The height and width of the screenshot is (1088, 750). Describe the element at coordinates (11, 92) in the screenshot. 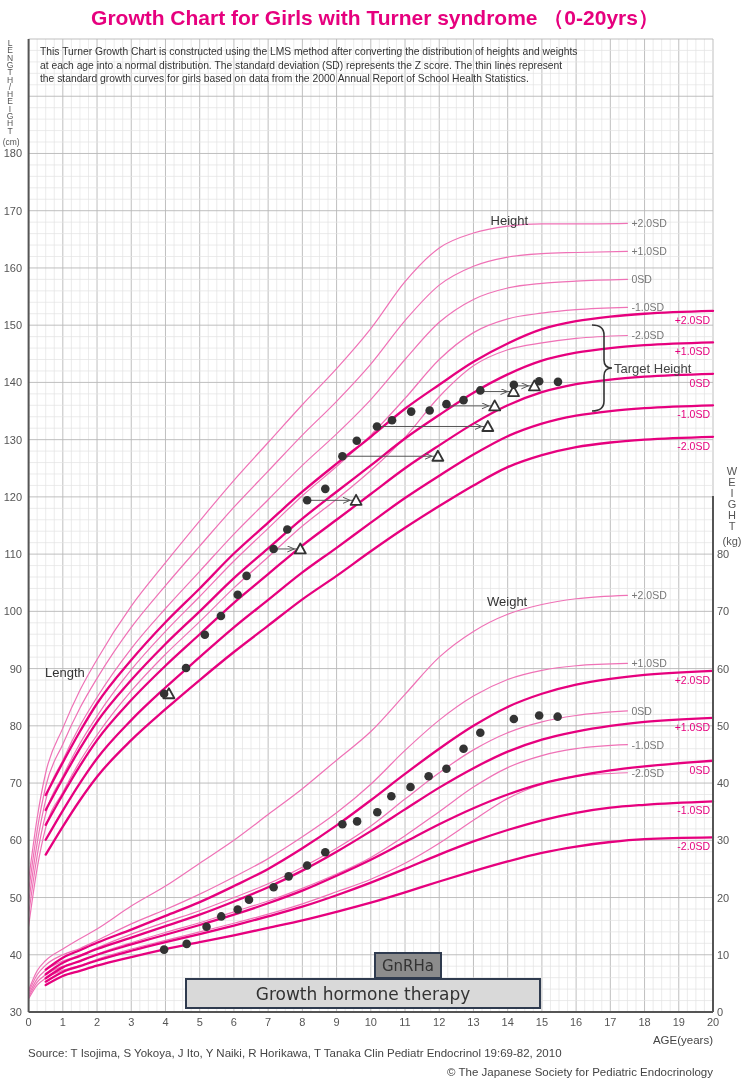

I see `text: LENGTH/HEIGHT (cm)` at that location.